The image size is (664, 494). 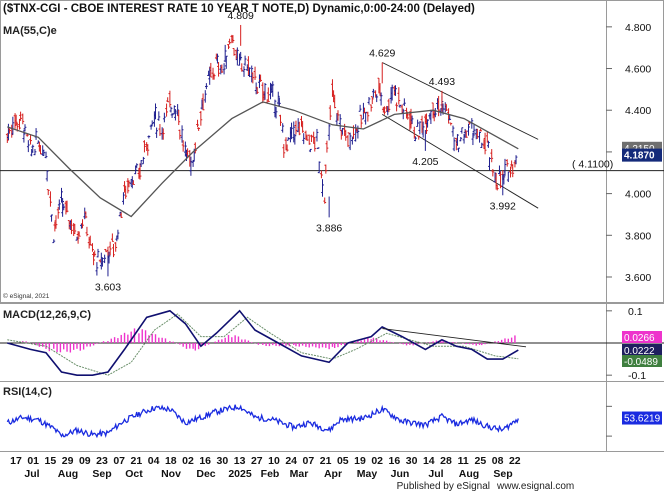 What do you see at coordinates (85, 461) in the screenshot?
I see `x-tick-label-day: 09` at bounding box center [85, 461].